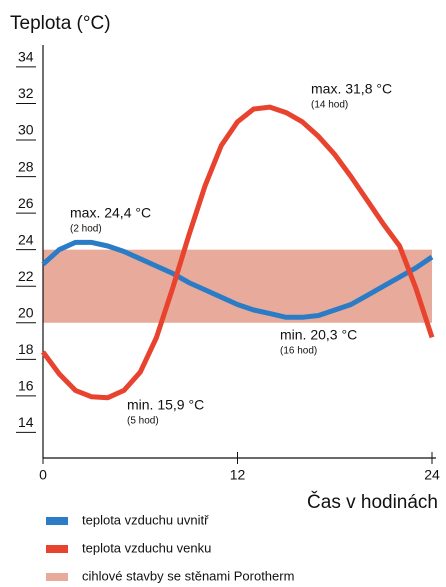  Describe the element at coordinates (432, 475) in the screenshot. I see `x-tick-label: 24` at that location.